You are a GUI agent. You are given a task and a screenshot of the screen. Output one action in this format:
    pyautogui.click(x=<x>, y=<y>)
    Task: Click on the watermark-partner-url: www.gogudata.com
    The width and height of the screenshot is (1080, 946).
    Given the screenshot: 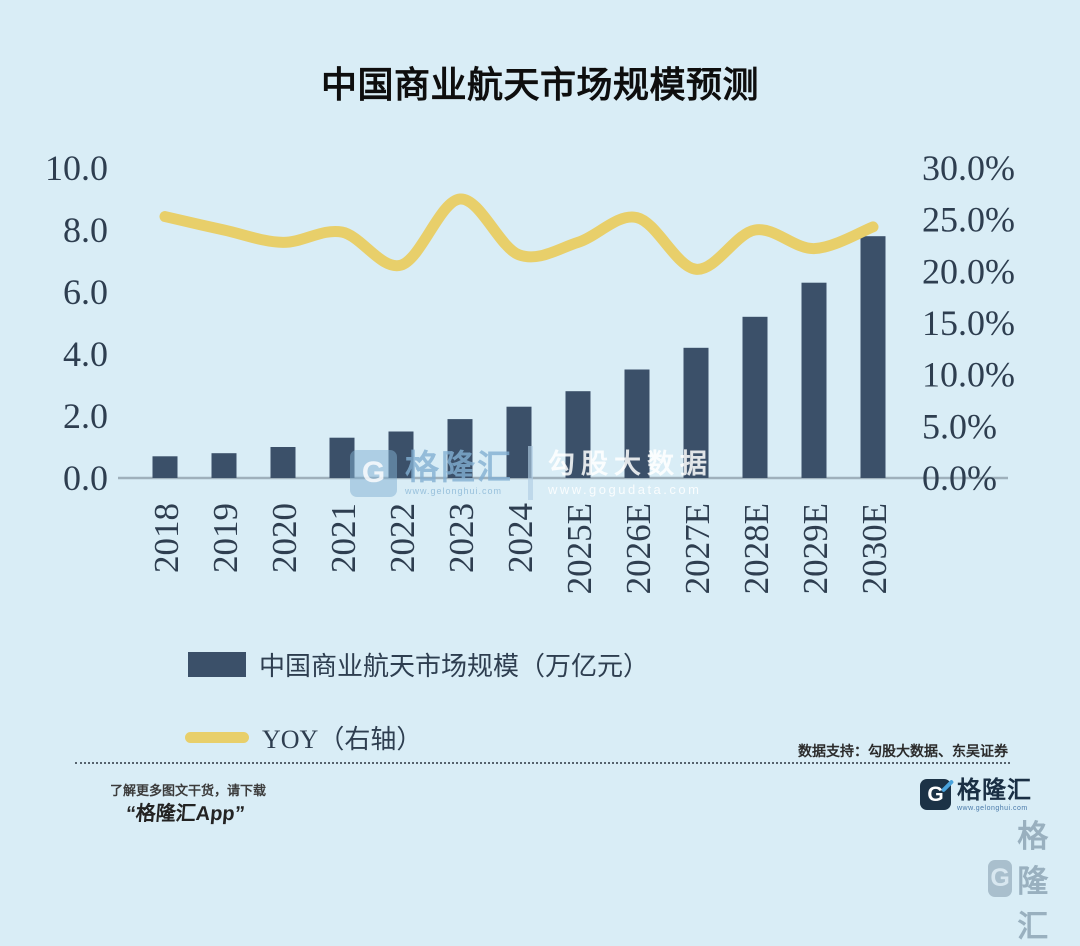 What is the action you would take?
    pyautogui.click(x=625, y=489)
    